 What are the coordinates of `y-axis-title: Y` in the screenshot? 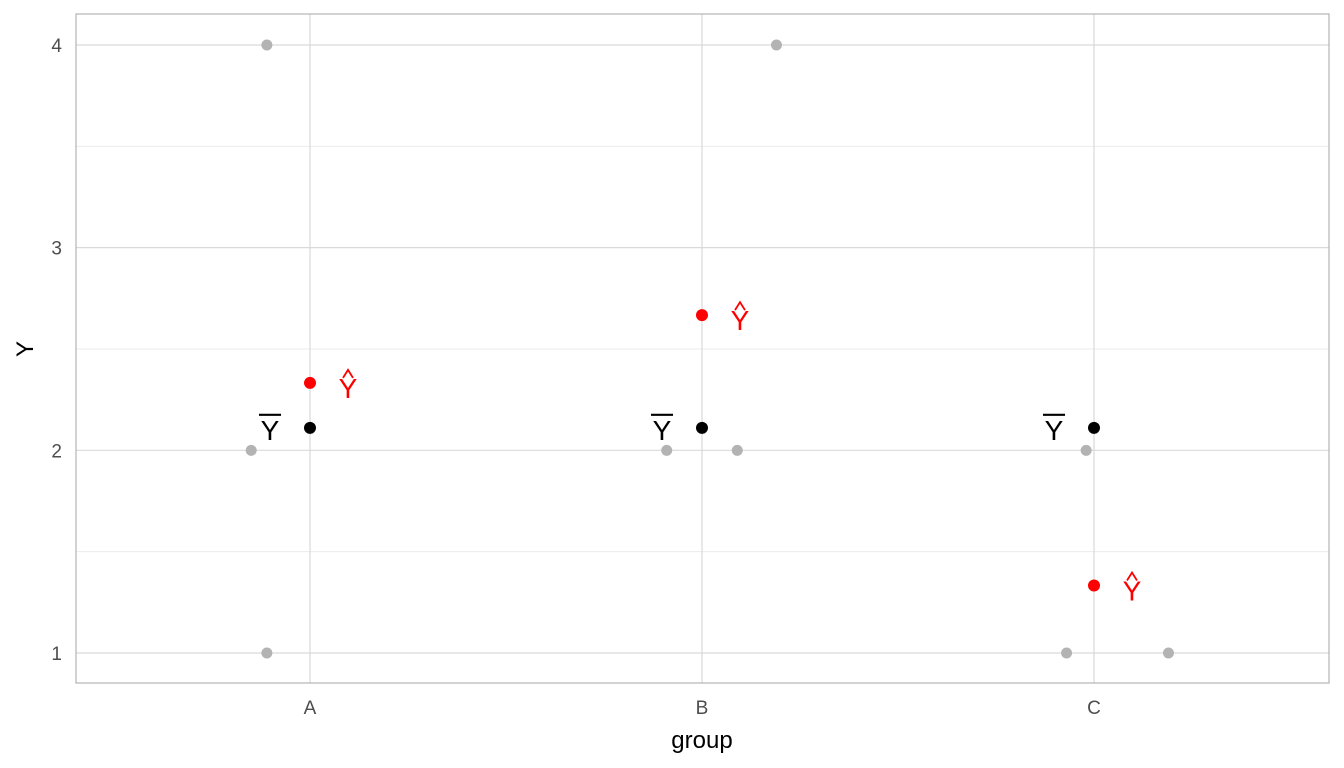 It's located at (25, 349).